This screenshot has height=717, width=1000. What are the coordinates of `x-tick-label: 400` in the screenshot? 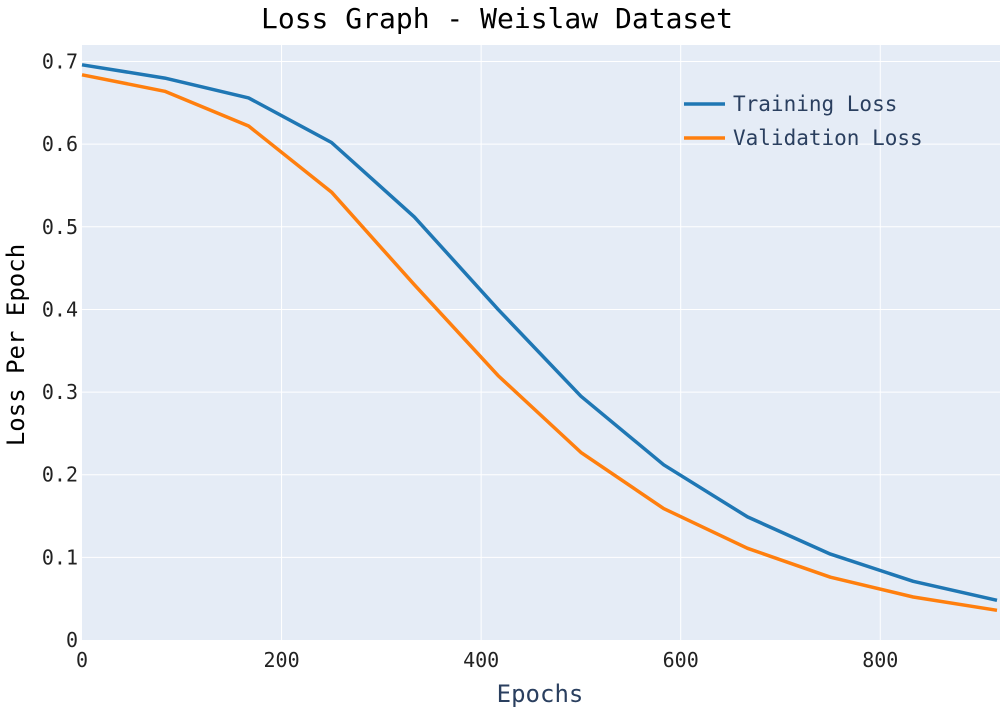 It's located at (481, 660).